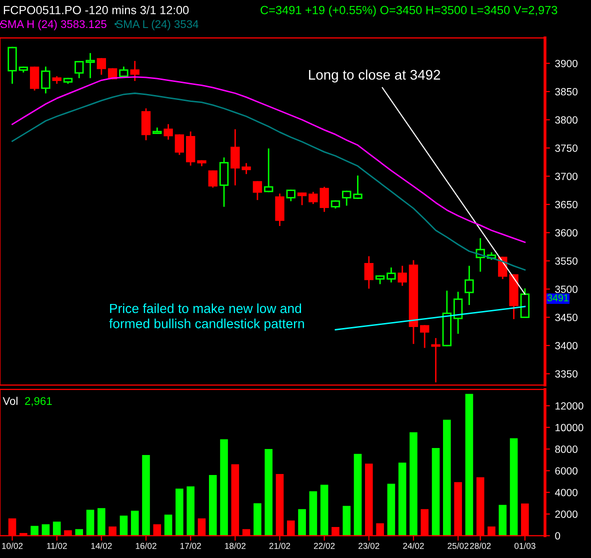  I want to click on y-tick-label: 0, so click(557, 536).